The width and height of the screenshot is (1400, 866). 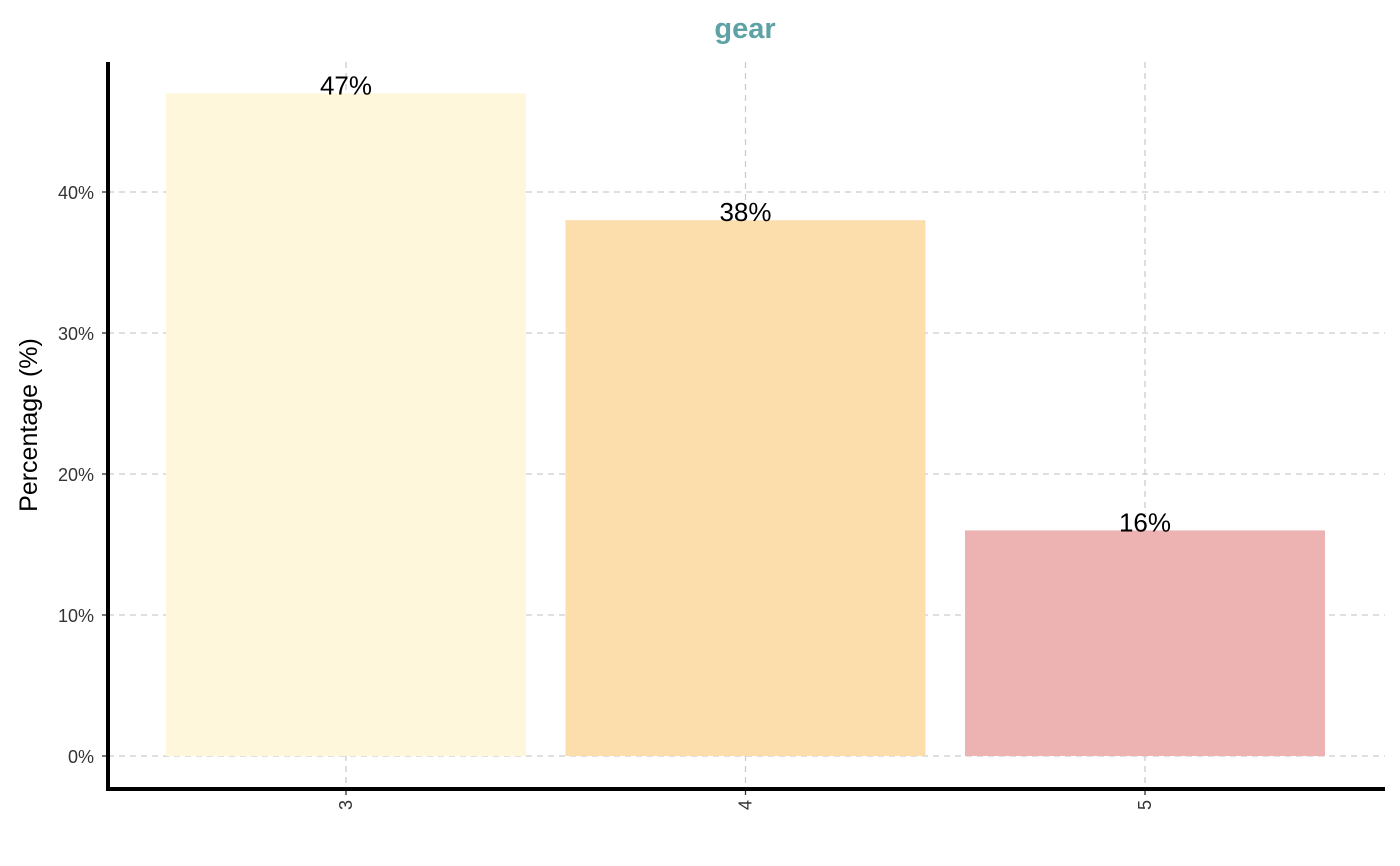 I want to click on x-tick-label: 5, so click(x=1145, y=805).